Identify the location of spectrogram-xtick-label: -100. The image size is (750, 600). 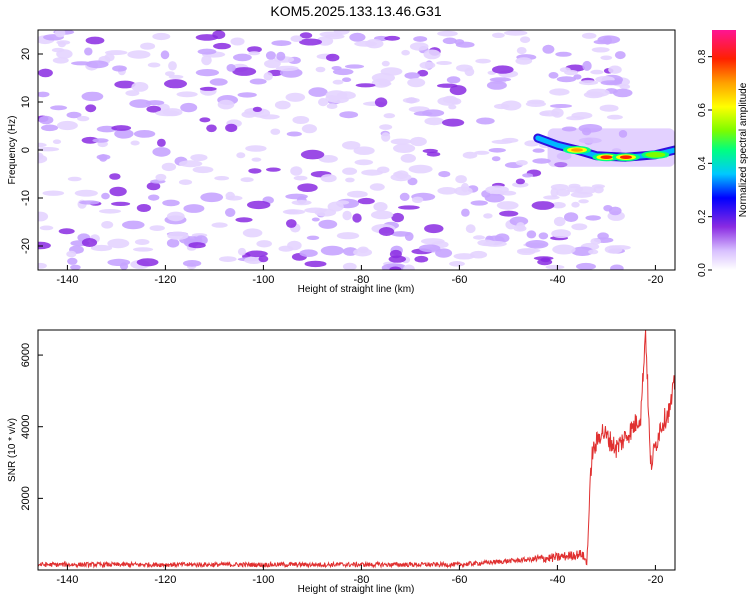
(263, 280).